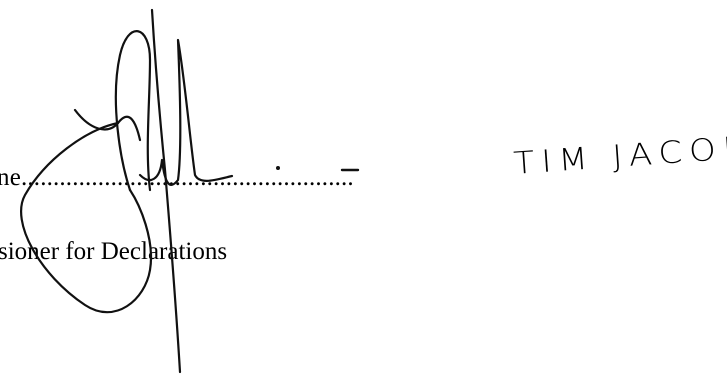  What do you see at coordinates (107, 125) in the screenshot?
I see `signature-cross-stroke` at bounding box center [107, 125].